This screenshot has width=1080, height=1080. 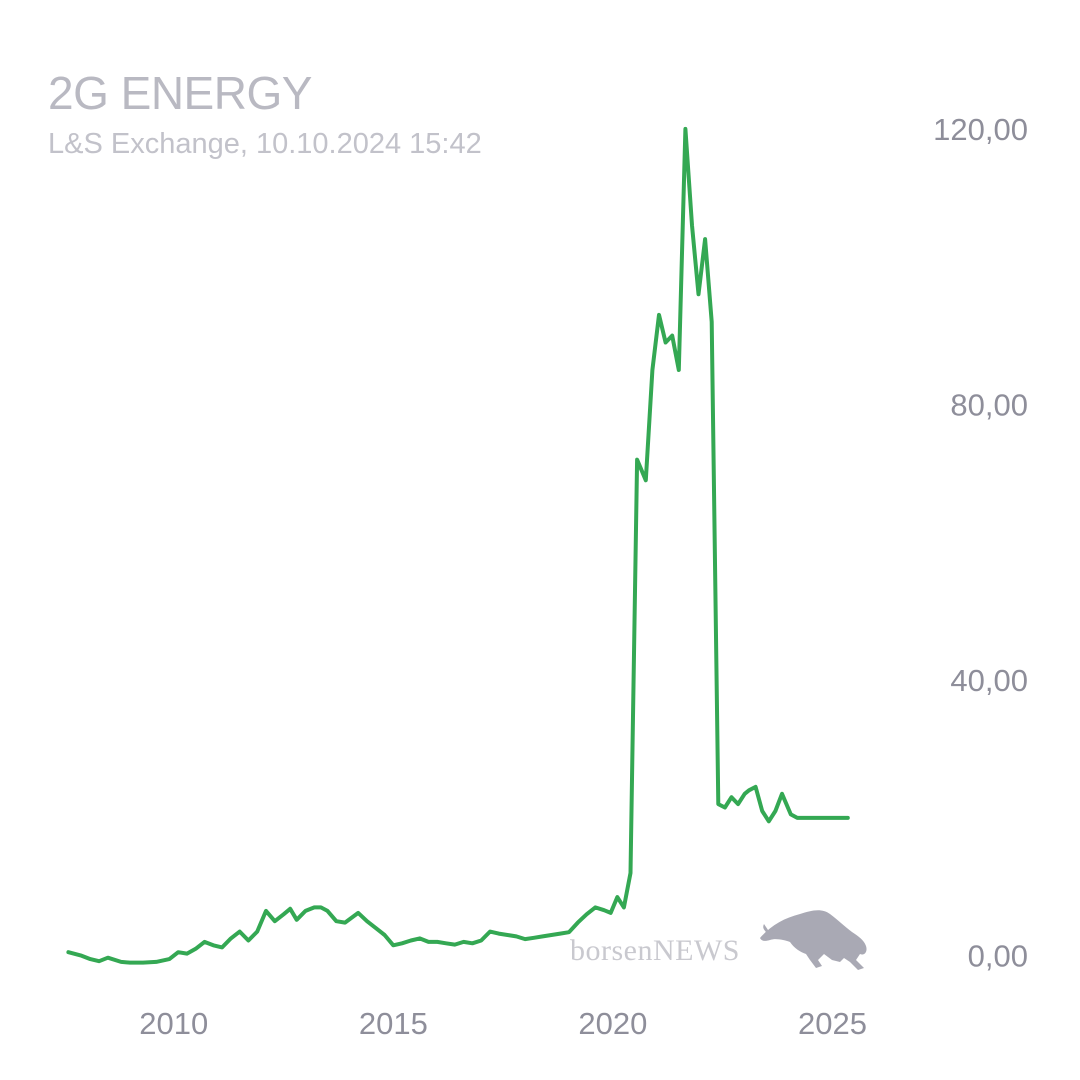 I want to click on chart-subtitle: L&S Exchange, 10.10.2024 15:42, so click(x=265, y=144).